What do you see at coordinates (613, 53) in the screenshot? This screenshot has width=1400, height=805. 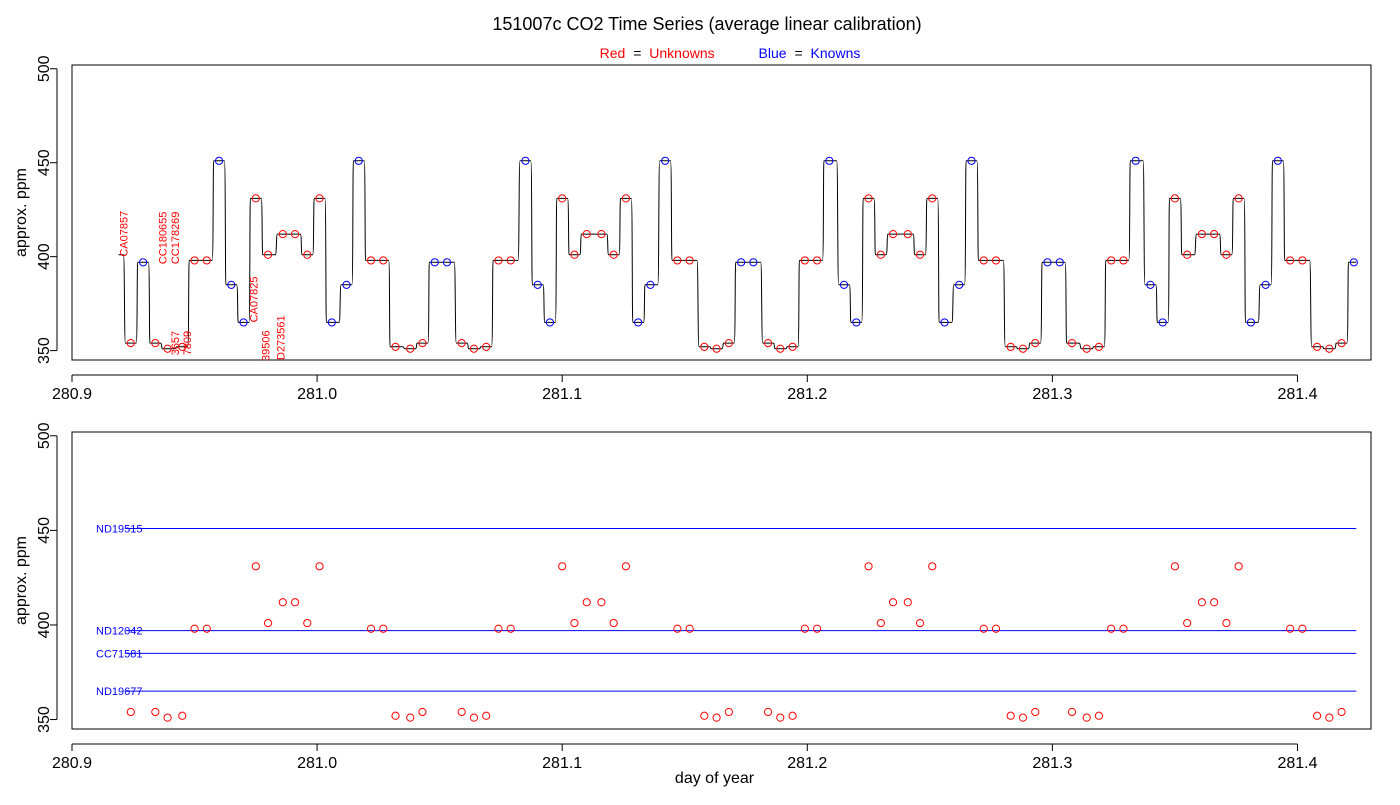 I see `legend-red-prefix: Red` at bounding box center [613, 53].